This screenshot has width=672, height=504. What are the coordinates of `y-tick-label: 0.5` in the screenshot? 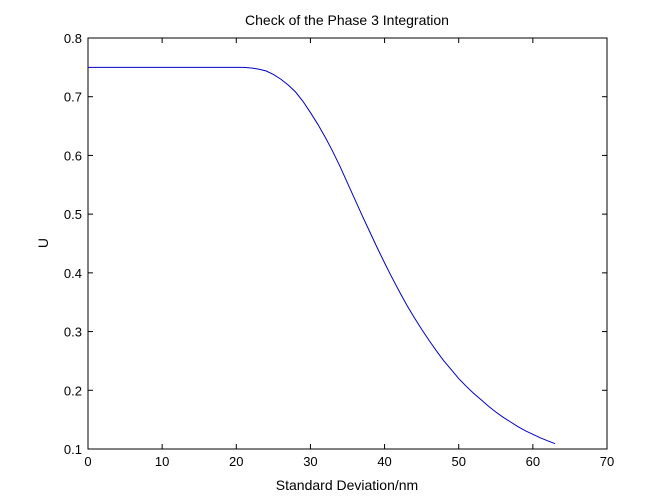 It's located at (73, 214).